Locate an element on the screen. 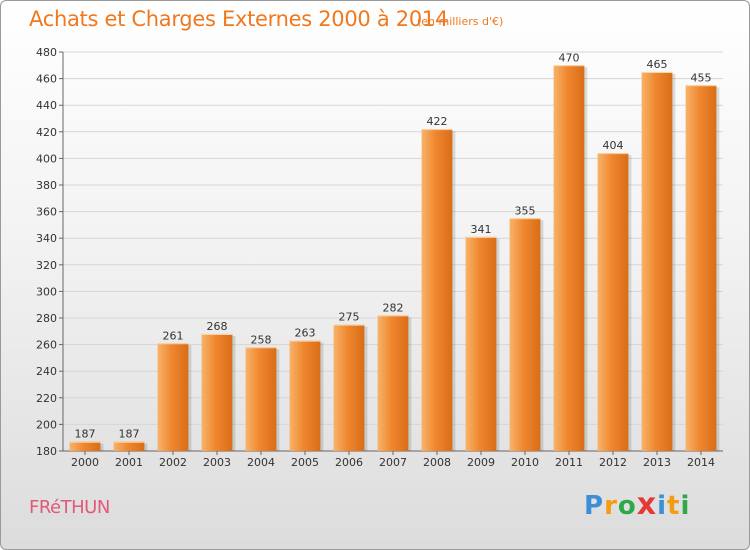 The width and height of the screenshot is (750, 550). y-tick-label: 320 is located at coordinates (46, 265).